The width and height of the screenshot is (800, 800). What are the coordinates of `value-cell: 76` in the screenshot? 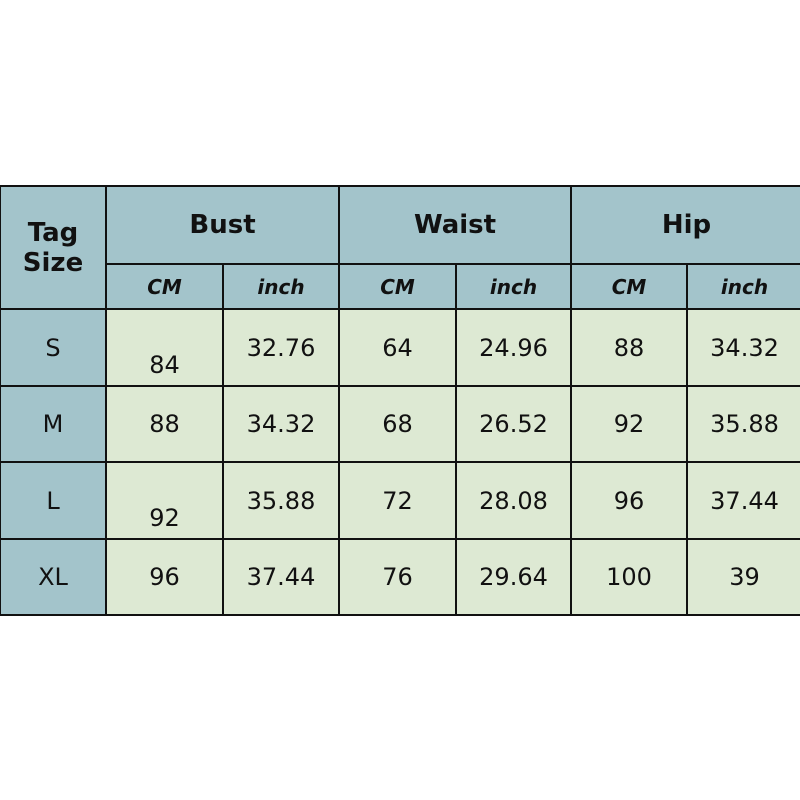 It's located at (398, 577).